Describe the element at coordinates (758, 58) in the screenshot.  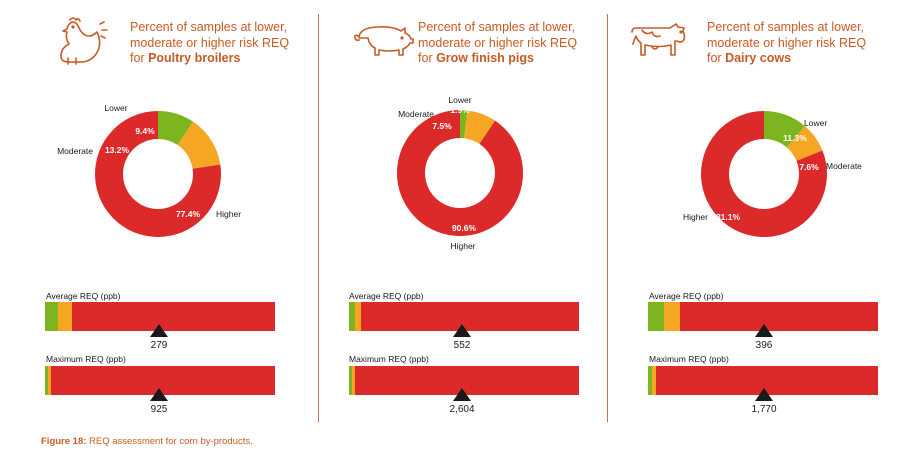
I see `species-name: Dairy cows` at that location.